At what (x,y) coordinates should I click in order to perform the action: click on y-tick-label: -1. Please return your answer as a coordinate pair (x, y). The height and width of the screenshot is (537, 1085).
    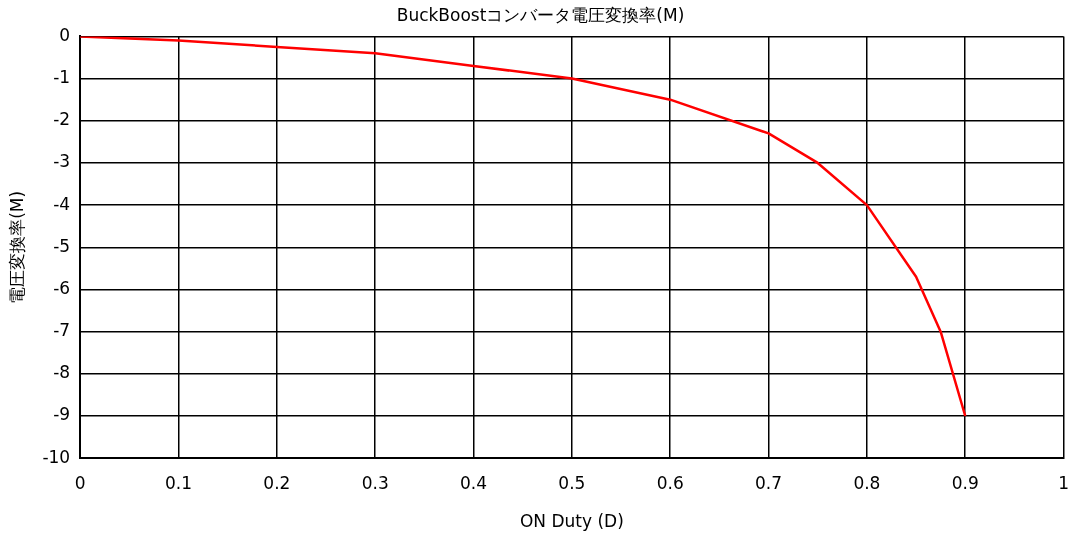
    Looking at the image, I should click on (62, 77).